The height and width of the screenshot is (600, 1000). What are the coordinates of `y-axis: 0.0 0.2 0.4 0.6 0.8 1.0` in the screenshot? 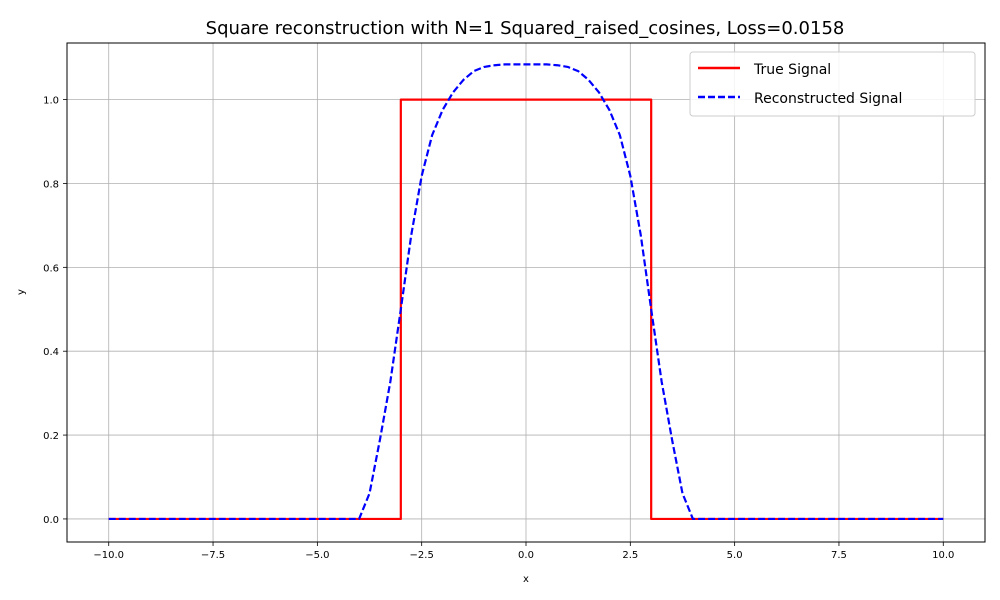 It's located at (55, 311).